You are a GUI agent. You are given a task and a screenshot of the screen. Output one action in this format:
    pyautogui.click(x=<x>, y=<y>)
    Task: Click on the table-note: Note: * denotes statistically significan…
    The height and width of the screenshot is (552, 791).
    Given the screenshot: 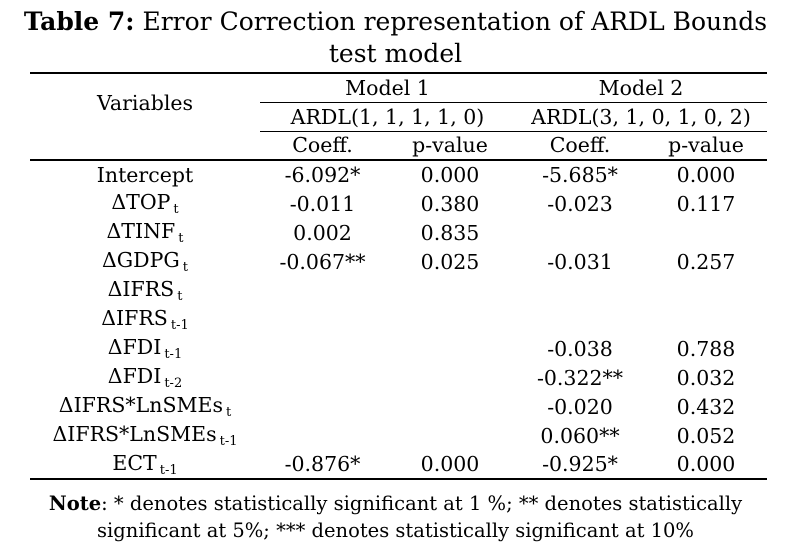 What is the action you would take?
    pyautogui.click(x=395, y=517)
    